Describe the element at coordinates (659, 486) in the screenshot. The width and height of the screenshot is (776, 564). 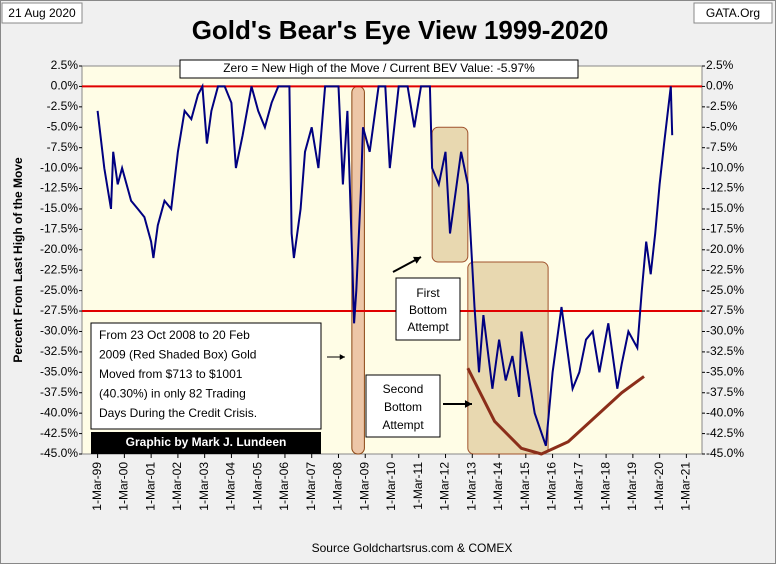
I see `x-tick-label: 1-Mar-20` at that location.